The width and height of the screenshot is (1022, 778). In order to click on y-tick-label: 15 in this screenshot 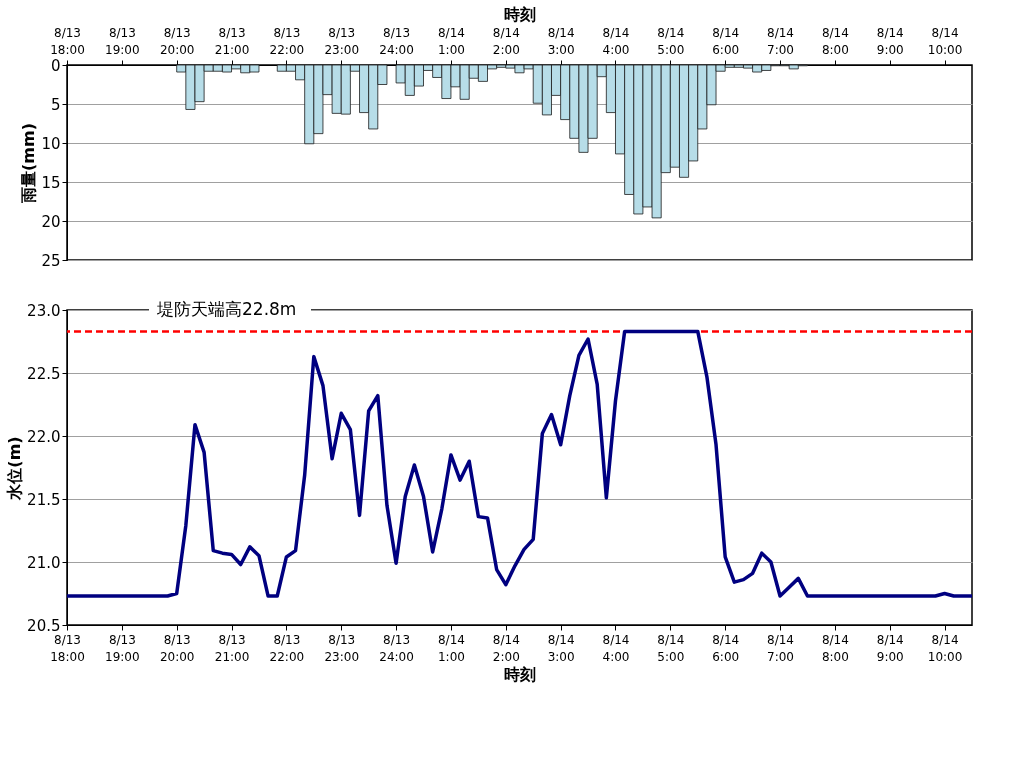, I will do `click(51, 182)`.